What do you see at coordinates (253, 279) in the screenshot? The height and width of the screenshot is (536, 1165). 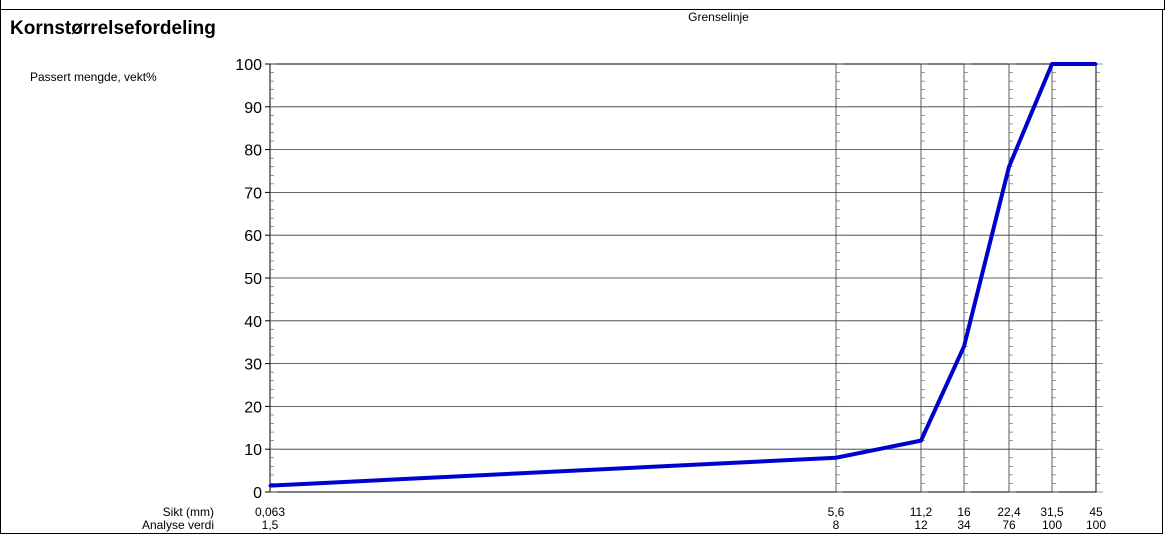 I see `y-tick-label: 50` at bounding box center [253, 279].